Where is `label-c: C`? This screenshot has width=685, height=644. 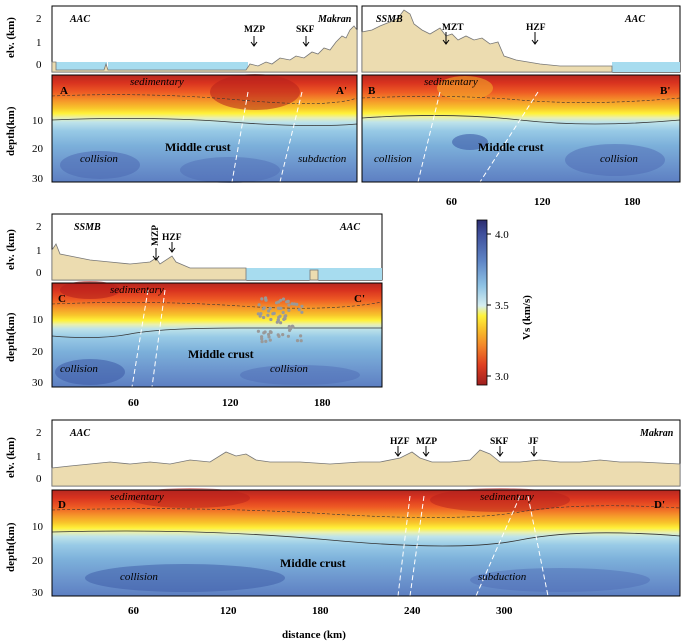
label-c: C is located at coordinates (62, 299).